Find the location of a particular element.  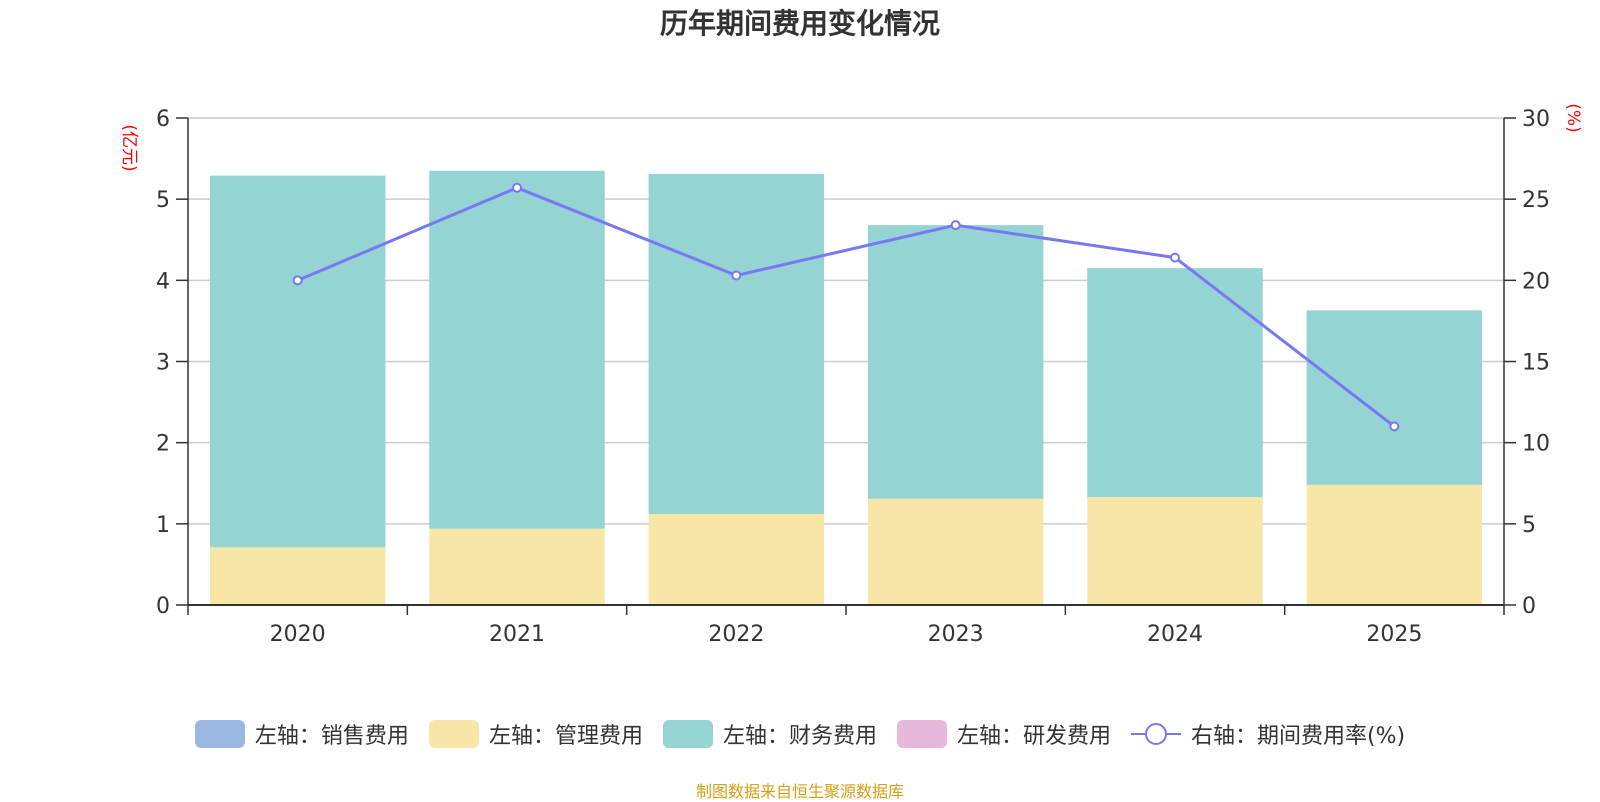

x-axis-tick-label: 2024 is located at coordinates (1175, 634).